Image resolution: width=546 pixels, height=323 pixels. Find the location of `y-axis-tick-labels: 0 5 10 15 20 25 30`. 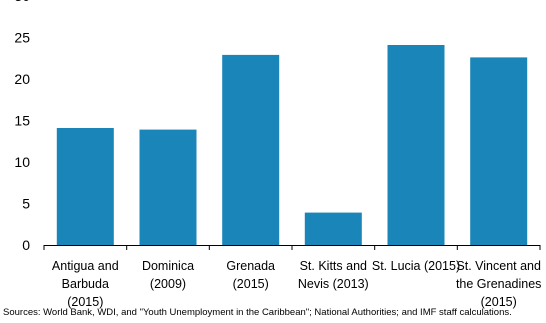

y-axis-tick-labels: 0 5 10 15 20 25 30 is located at coordinates (22, 126).